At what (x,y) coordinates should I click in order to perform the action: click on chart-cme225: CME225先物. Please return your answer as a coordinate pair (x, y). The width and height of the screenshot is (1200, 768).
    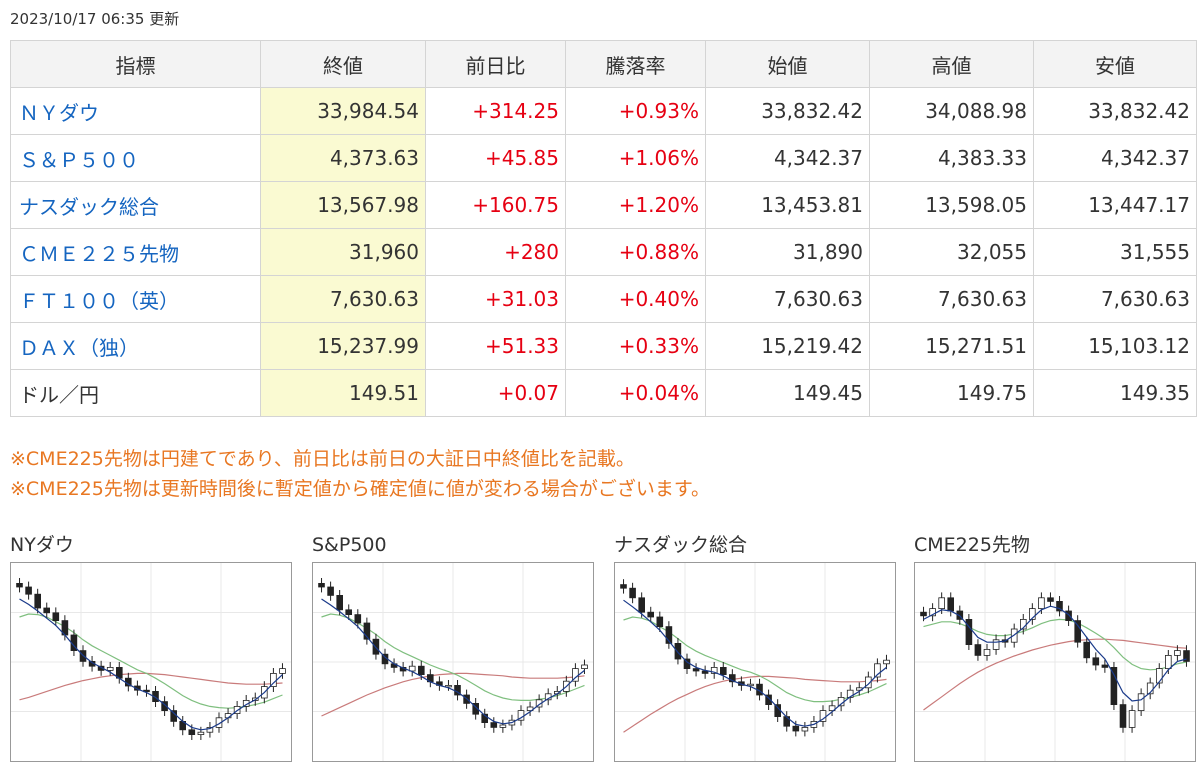
    Looking at the image, I should click on (1055, 647).